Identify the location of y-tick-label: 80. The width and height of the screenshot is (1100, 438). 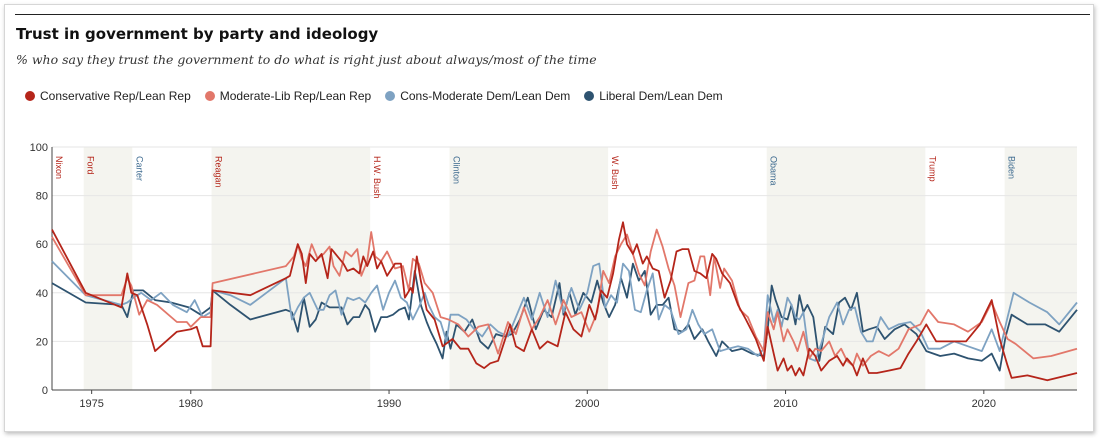
(42, 197).